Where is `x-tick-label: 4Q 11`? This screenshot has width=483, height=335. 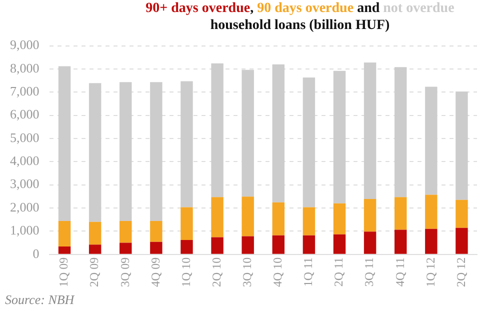
x-tick-label: 4Q 11 is located at coordinates (399, 272).